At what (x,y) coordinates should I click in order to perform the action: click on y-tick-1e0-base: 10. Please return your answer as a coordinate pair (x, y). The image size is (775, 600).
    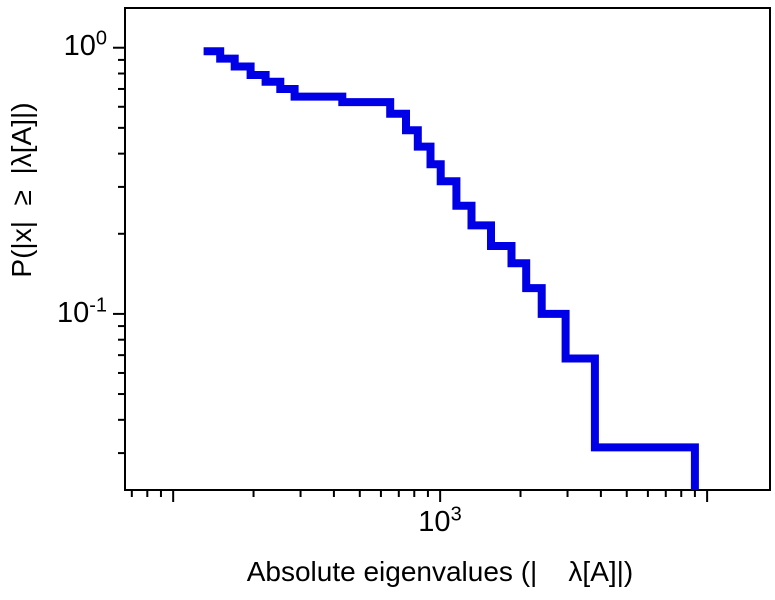
    Looking at the image, I should click on (79, 46).